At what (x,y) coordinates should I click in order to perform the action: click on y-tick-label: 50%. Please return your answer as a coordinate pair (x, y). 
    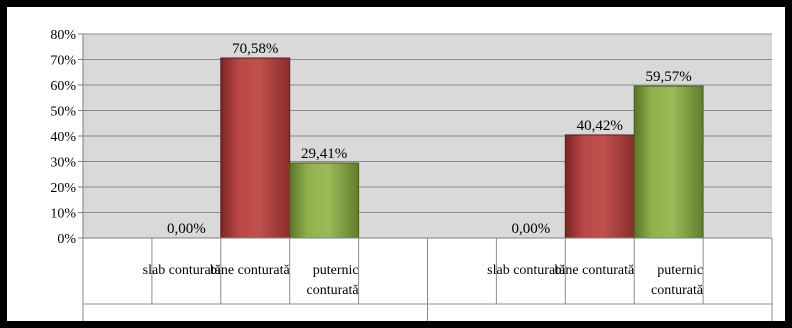
    Looking at the image, I should click on (63, 112).